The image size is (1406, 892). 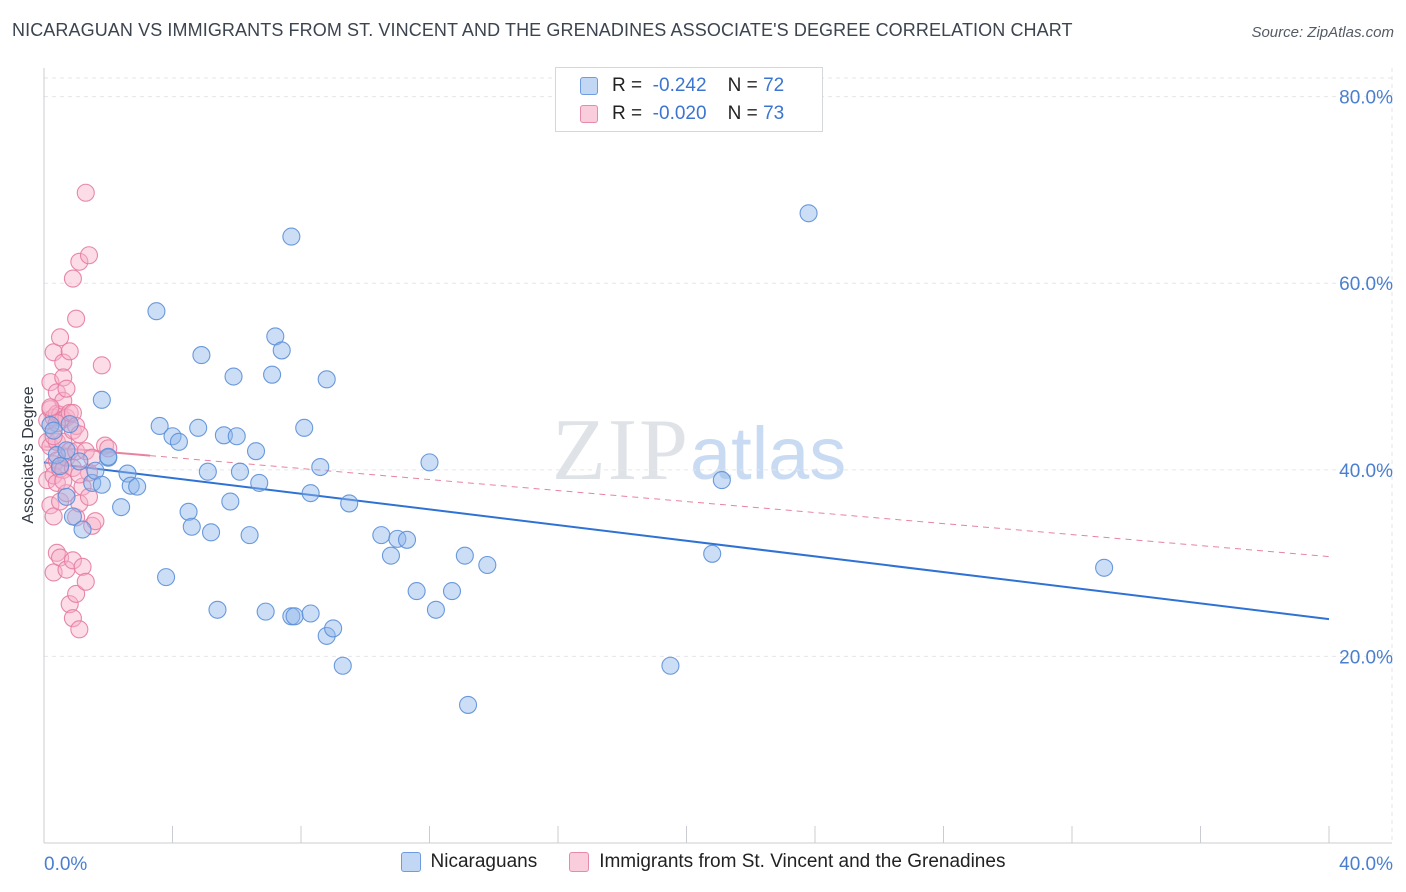 I want to click on legend-r-value: -0.020, so click(x=679, y=113).